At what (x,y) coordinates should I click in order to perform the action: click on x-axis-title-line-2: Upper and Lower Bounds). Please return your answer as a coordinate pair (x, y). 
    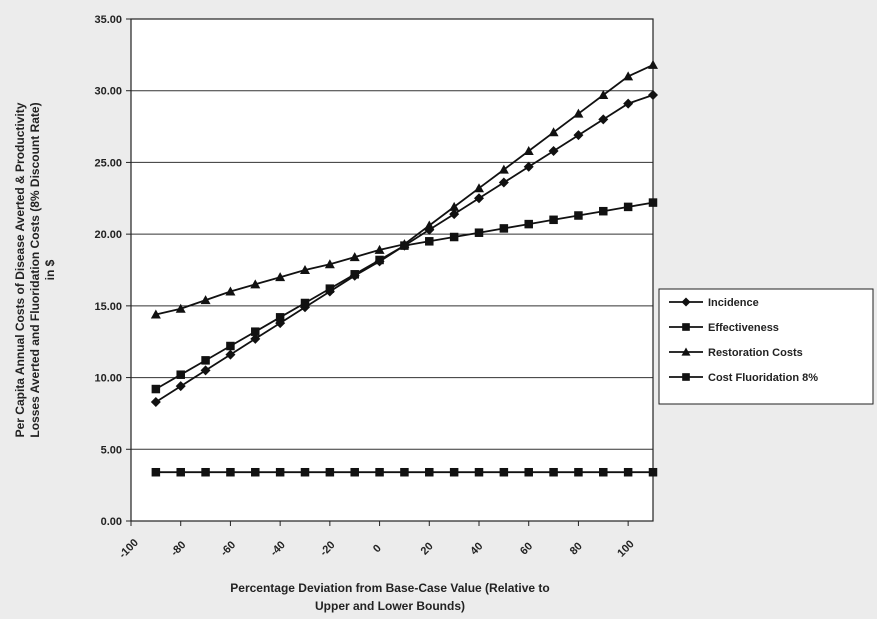
    Looking at the image, I should click on (390, 606).